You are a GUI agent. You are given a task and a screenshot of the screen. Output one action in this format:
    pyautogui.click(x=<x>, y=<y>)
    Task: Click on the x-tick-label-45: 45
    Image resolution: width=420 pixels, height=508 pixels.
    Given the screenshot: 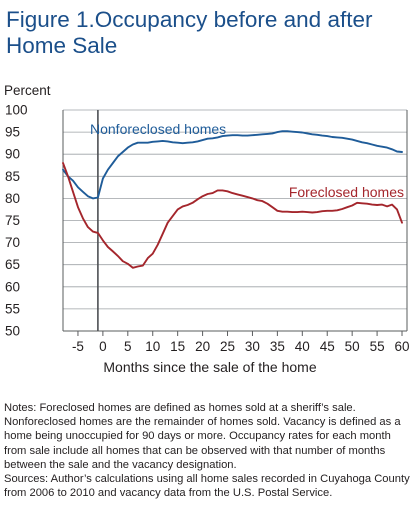 What is the action you would take?
    pyautogui.click(x=327, y=346)
    